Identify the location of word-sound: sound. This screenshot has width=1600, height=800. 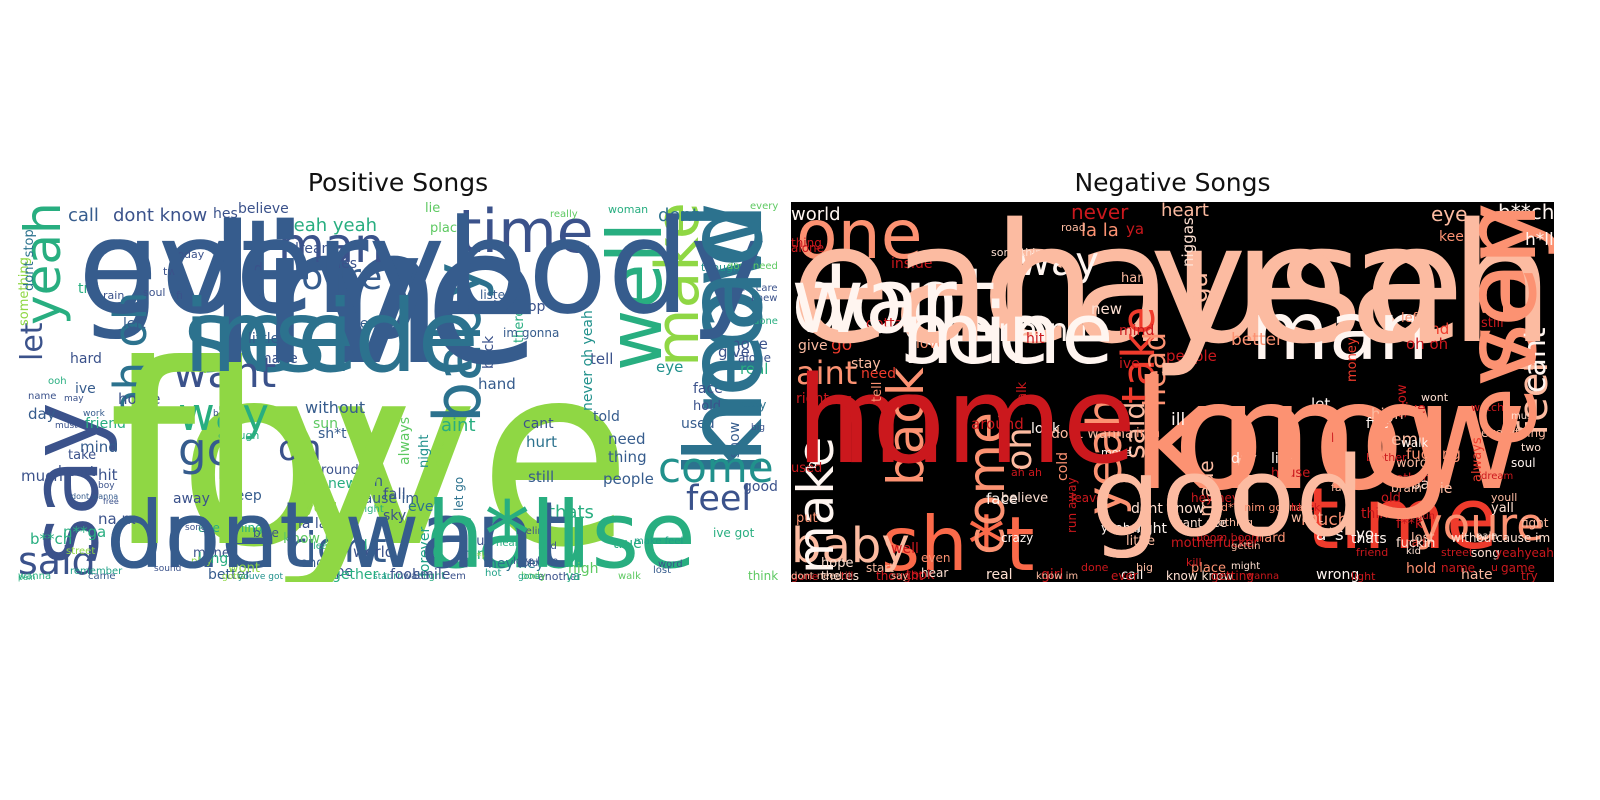
(168, 569).